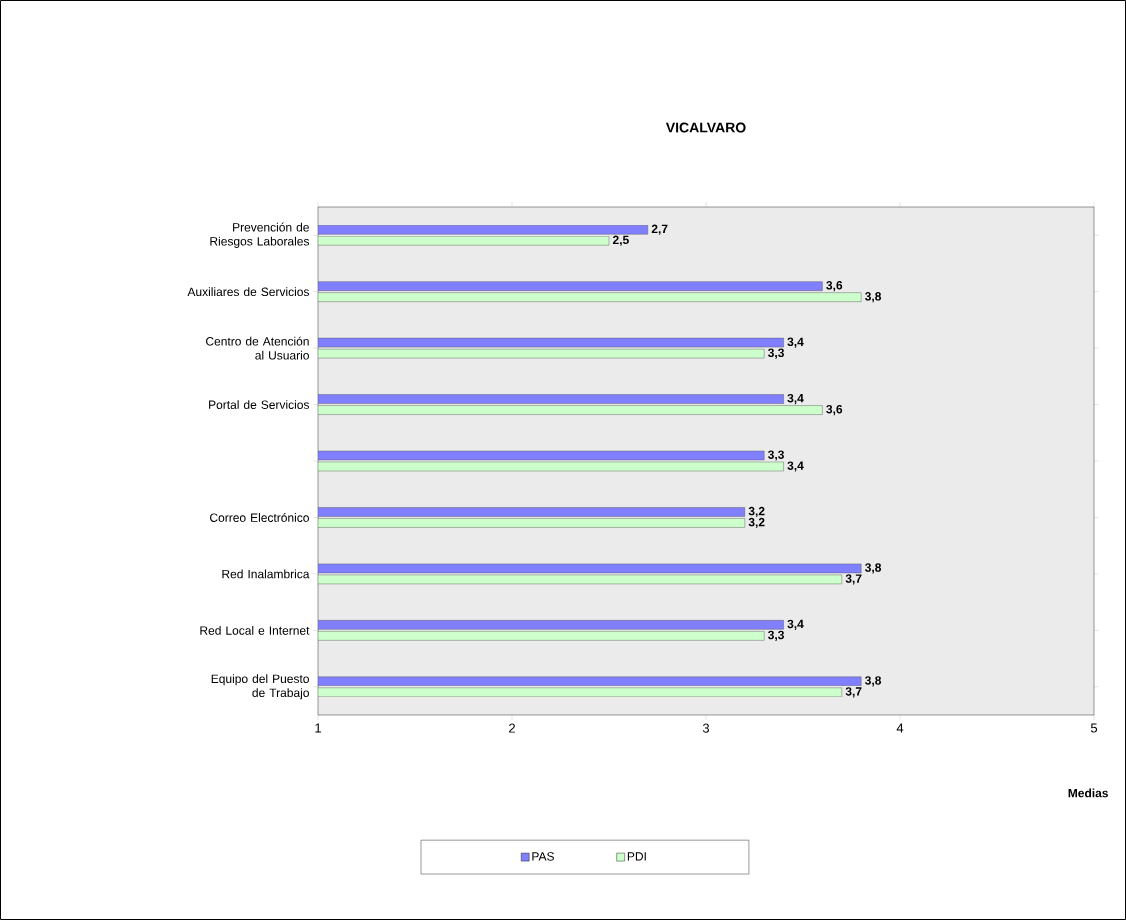 The image size is (1126, 920). What do you see at coordinates (255, 630) in the screenshot?
I see `y-tick-label: Red Local e Internet` at bounding box center [255, 630].